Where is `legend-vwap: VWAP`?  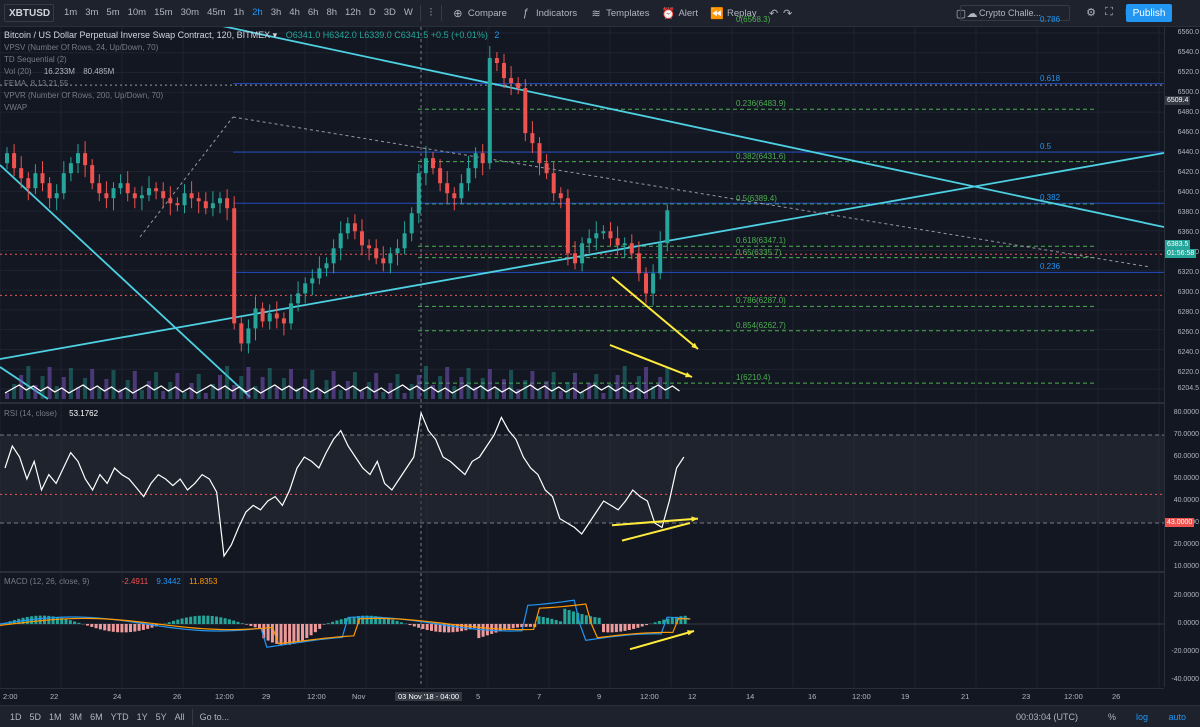 legend-vwap: VWAP is located at coordinates (15, 107).